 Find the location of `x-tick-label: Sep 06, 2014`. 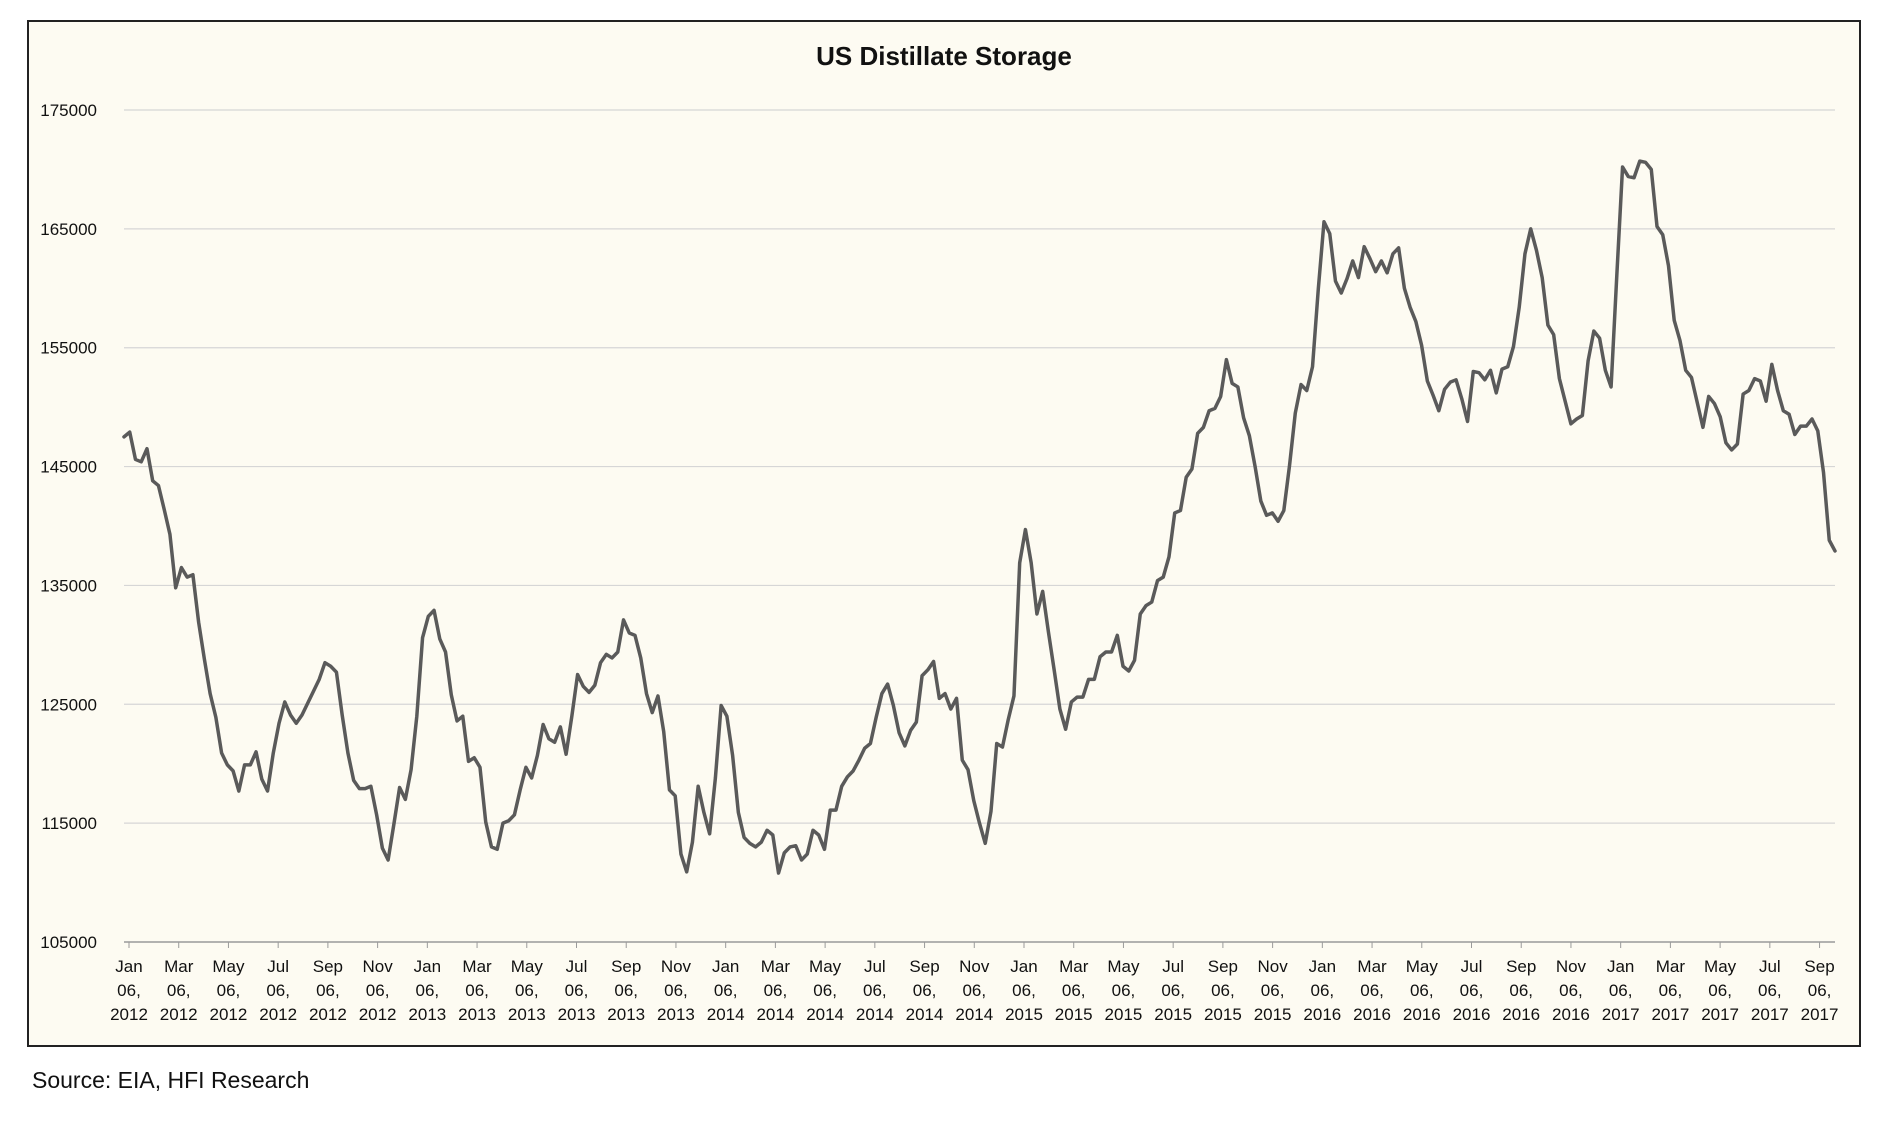

x-tick-label: Sep 06, 2014 is located at coordinates (925, 990).